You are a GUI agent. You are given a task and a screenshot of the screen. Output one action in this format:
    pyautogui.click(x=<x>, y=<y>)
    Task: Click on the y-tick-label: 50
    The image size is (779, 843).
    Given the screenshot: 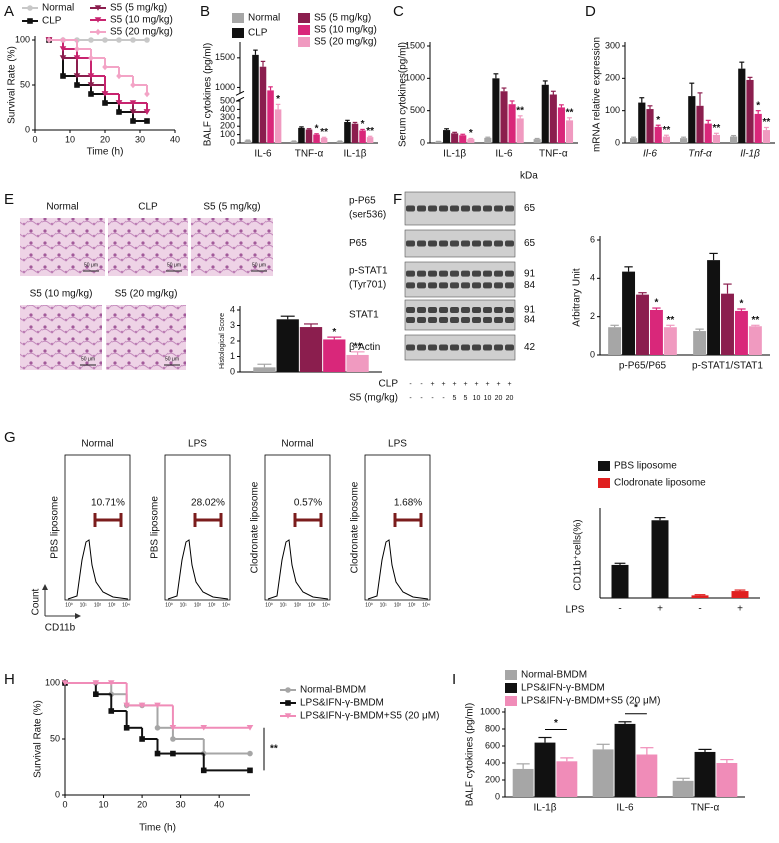 What is the action you would take?
    pyautogui.click(x=55, y=738)
    